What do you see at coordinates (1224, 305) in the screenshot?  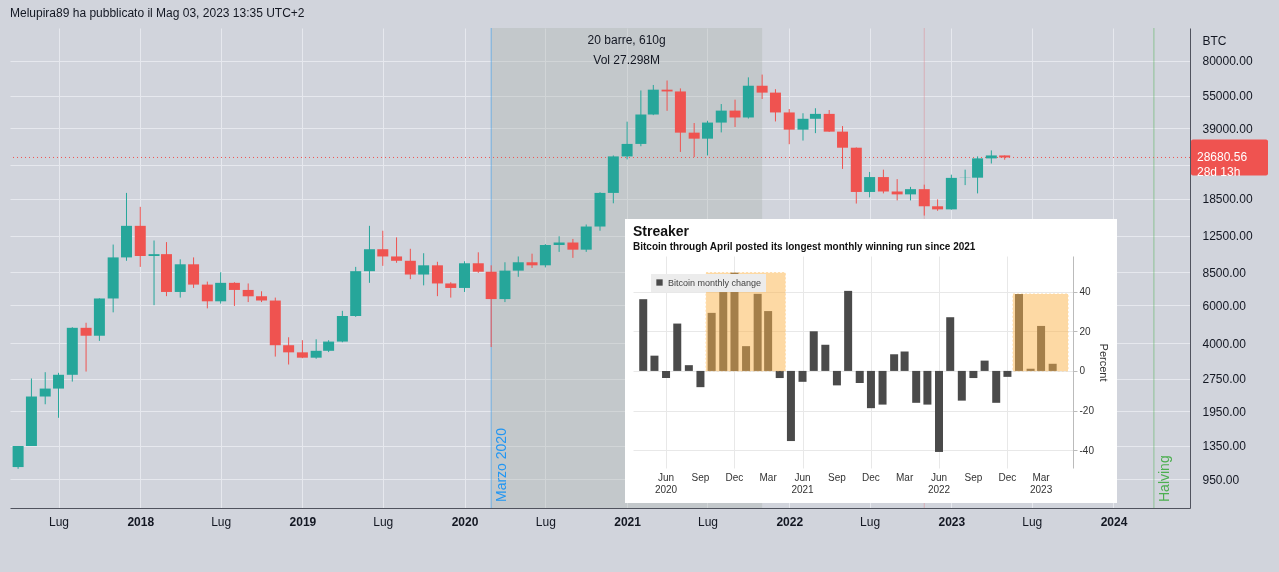 I see `y-tick-label: 6000.00` at bounding box center [1224, 305].